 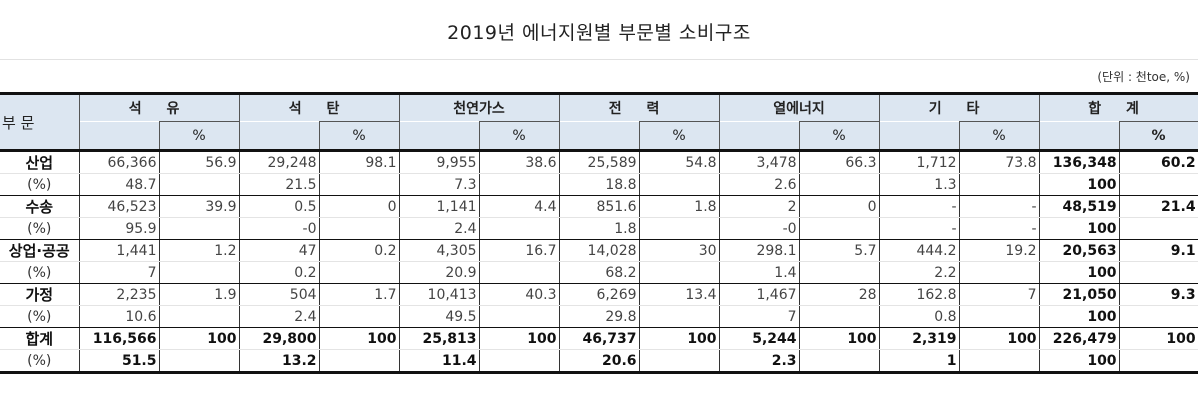 I want to click on cell-value: 0.2, so click(x=359, y=250).